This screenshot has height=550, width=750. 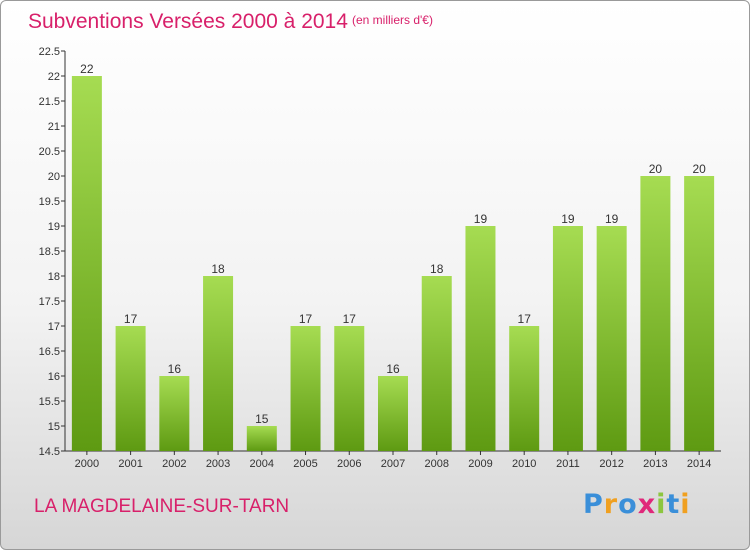 I want to click on bar-2011, so click(x=567, y=338).